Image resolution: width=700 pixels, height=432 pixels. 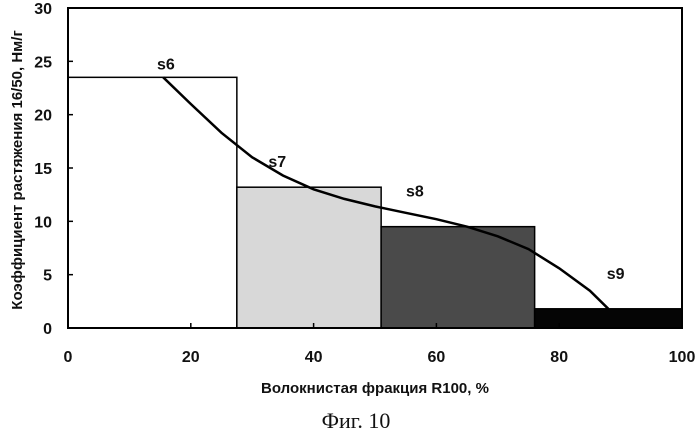 I want to click on y-tick-label: 0, so click(x=47, y=329).